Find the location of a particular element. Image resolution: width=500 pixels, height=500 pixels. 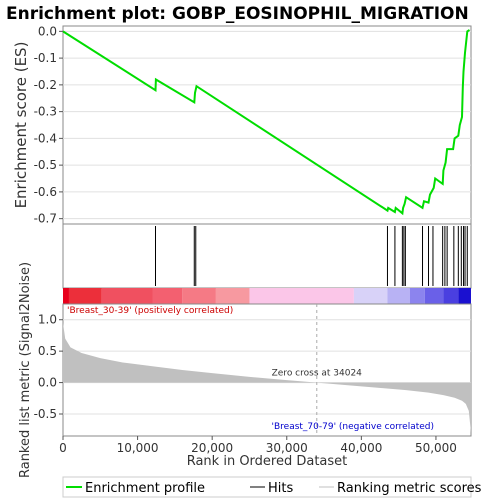

rank-y-axis-label: Ranked list metric (Signal2Noise) is located at coordinates (25, 370).